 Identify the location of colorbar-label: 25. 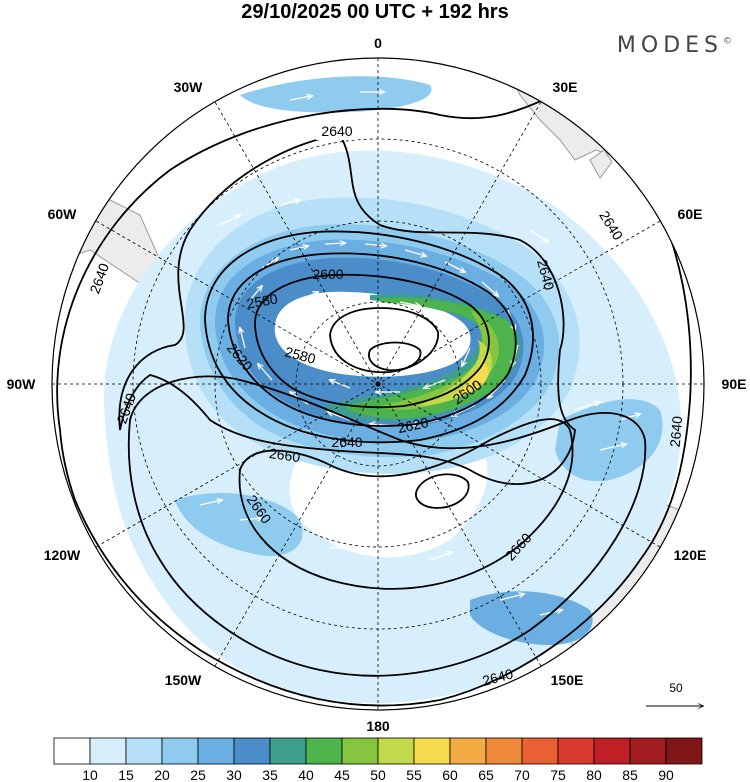
(198, 774).